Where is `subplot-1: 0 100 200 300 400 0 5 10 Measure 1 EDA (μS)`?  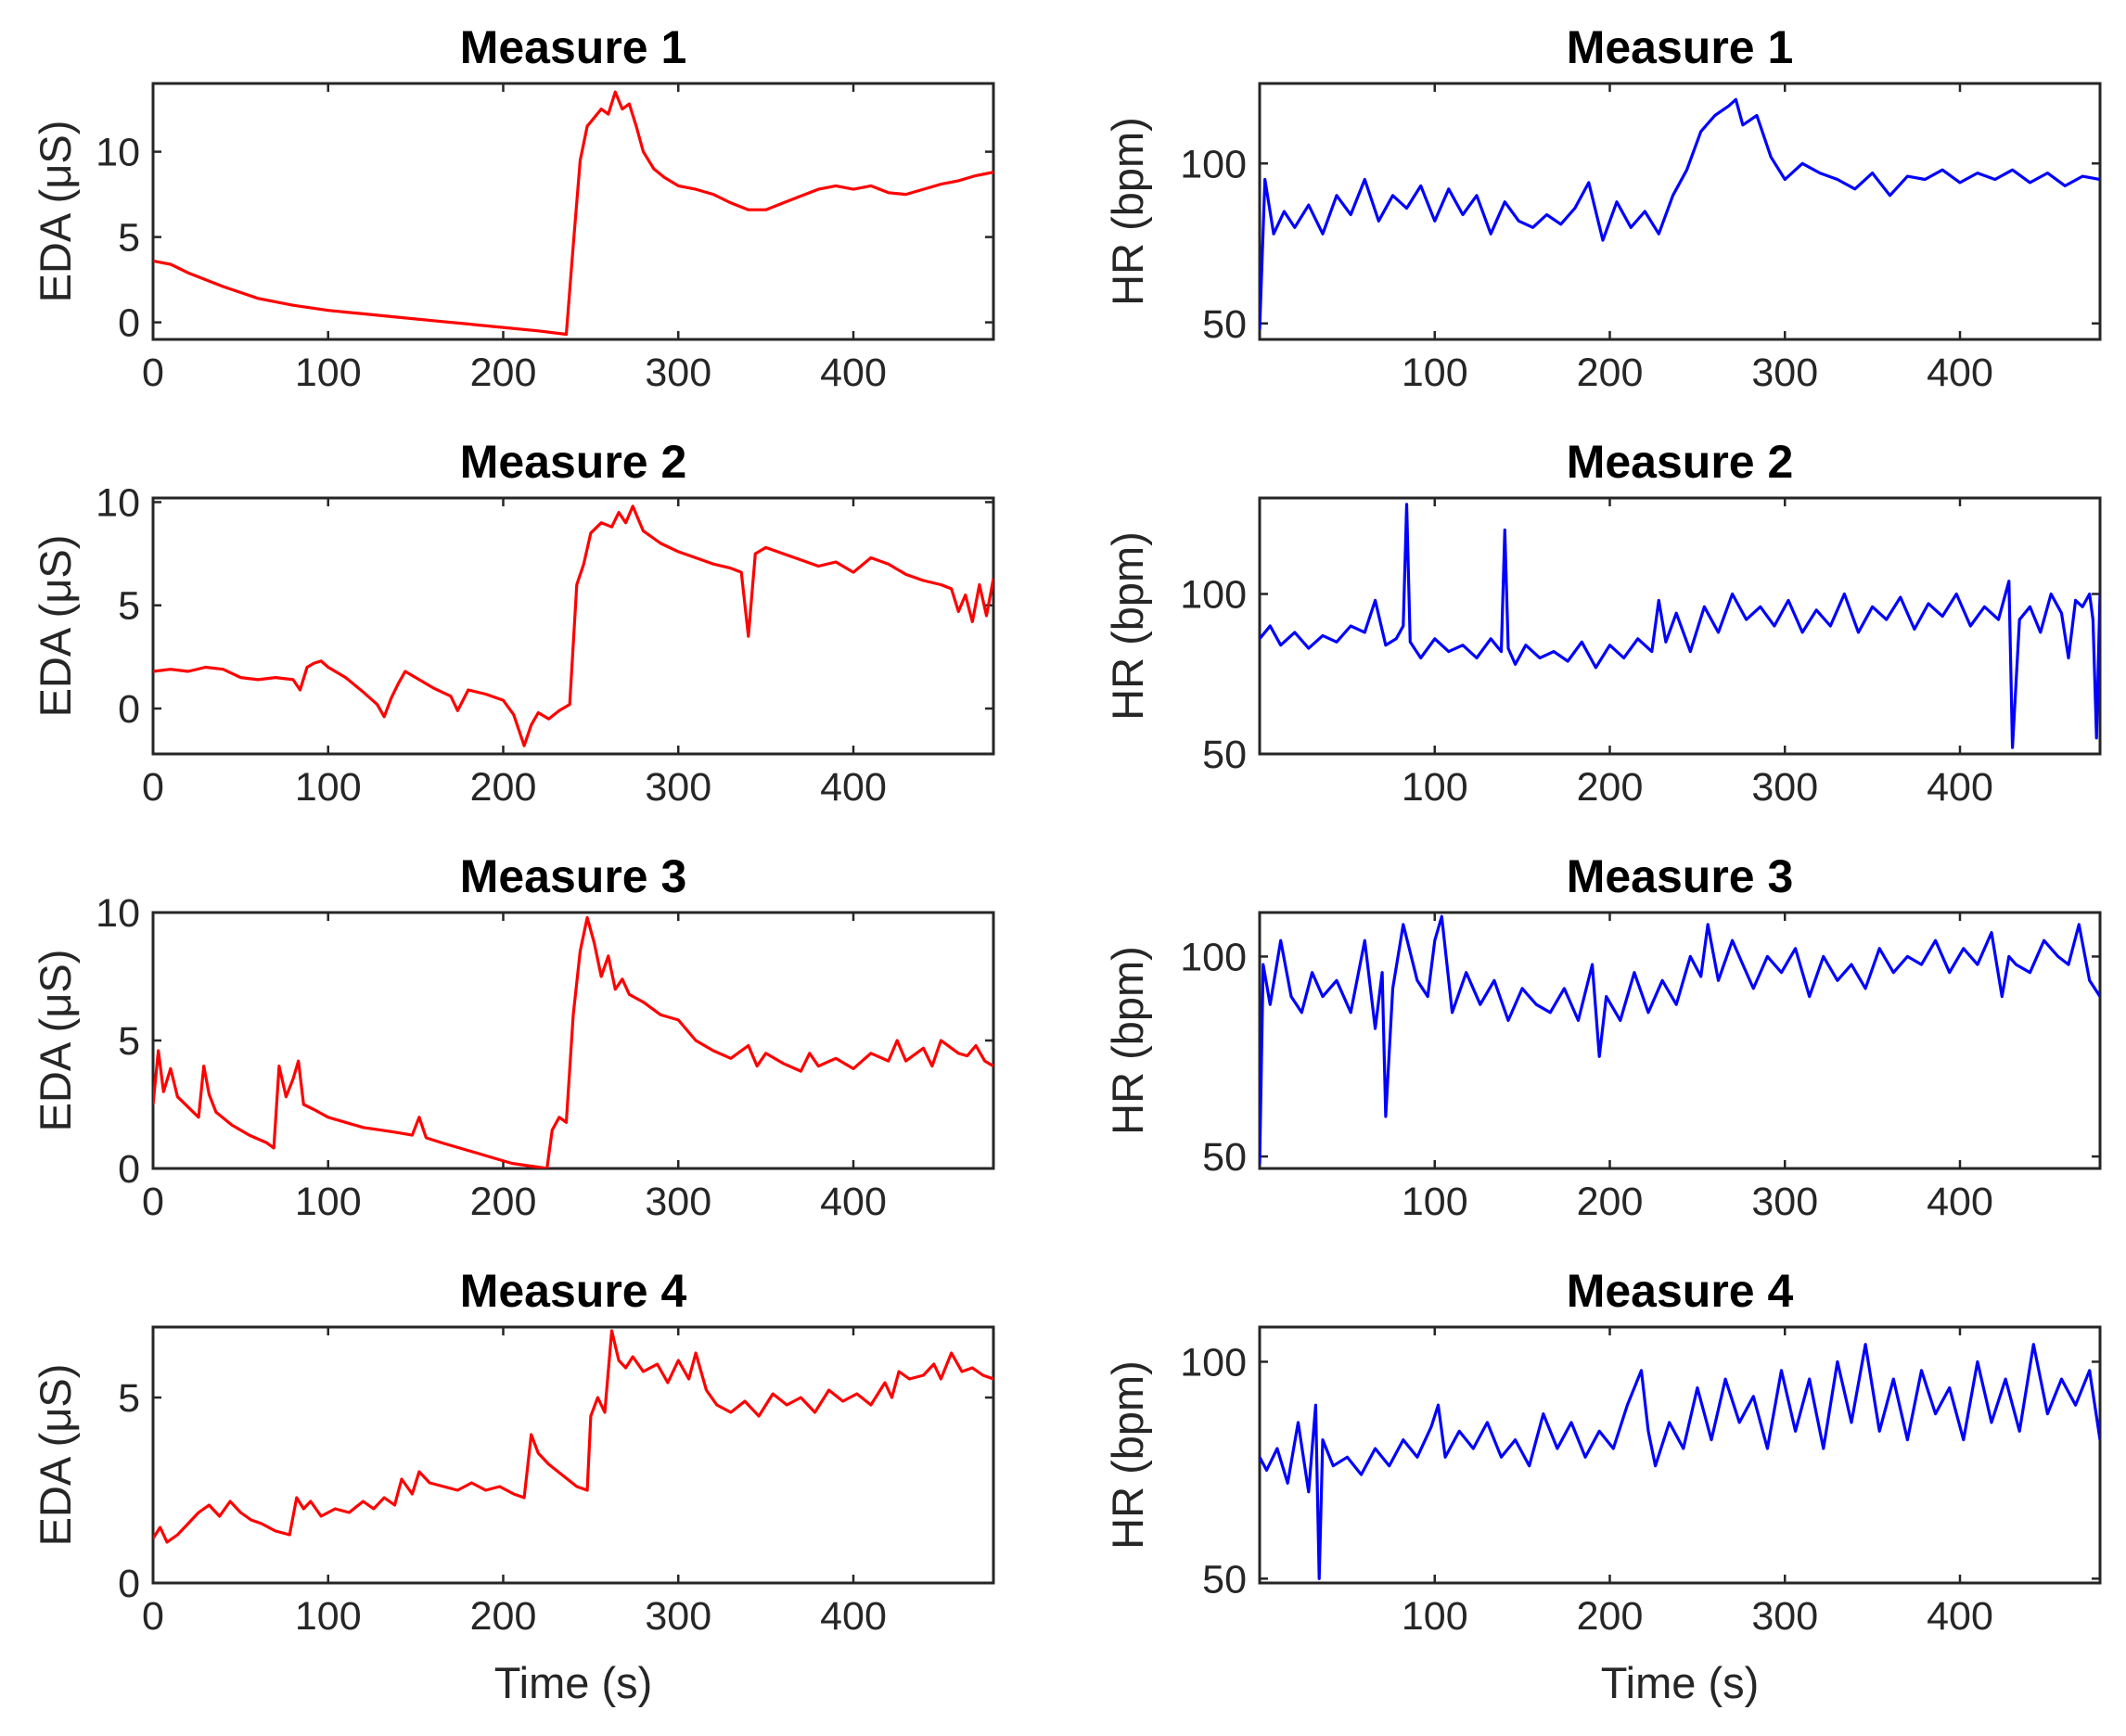 subplot-1: 0 100 200 300 400 0 5 10 Measure 1 EDA (μS) is located at coordinates (513, 208).